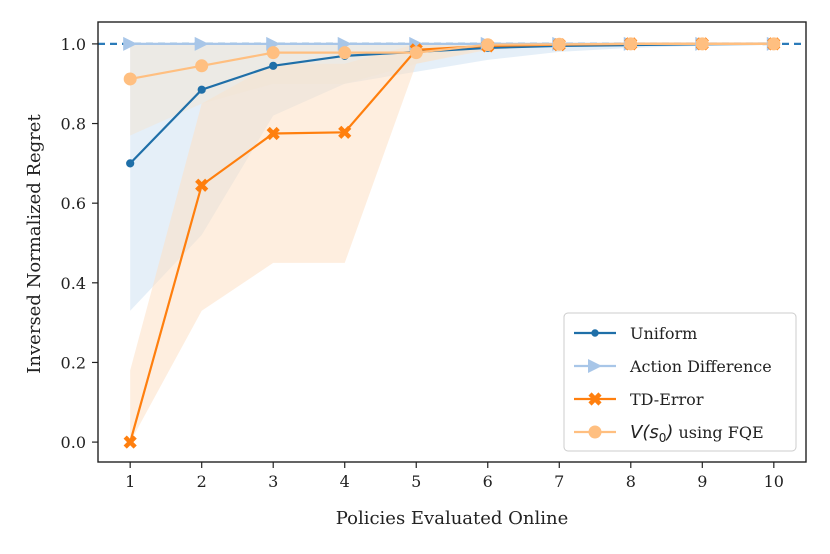 The height and width of the screenshot is (554, 830). Describe the element at coordinates (667, 399) in the screenshot. I see `legend-label: TD-Error` at that location.